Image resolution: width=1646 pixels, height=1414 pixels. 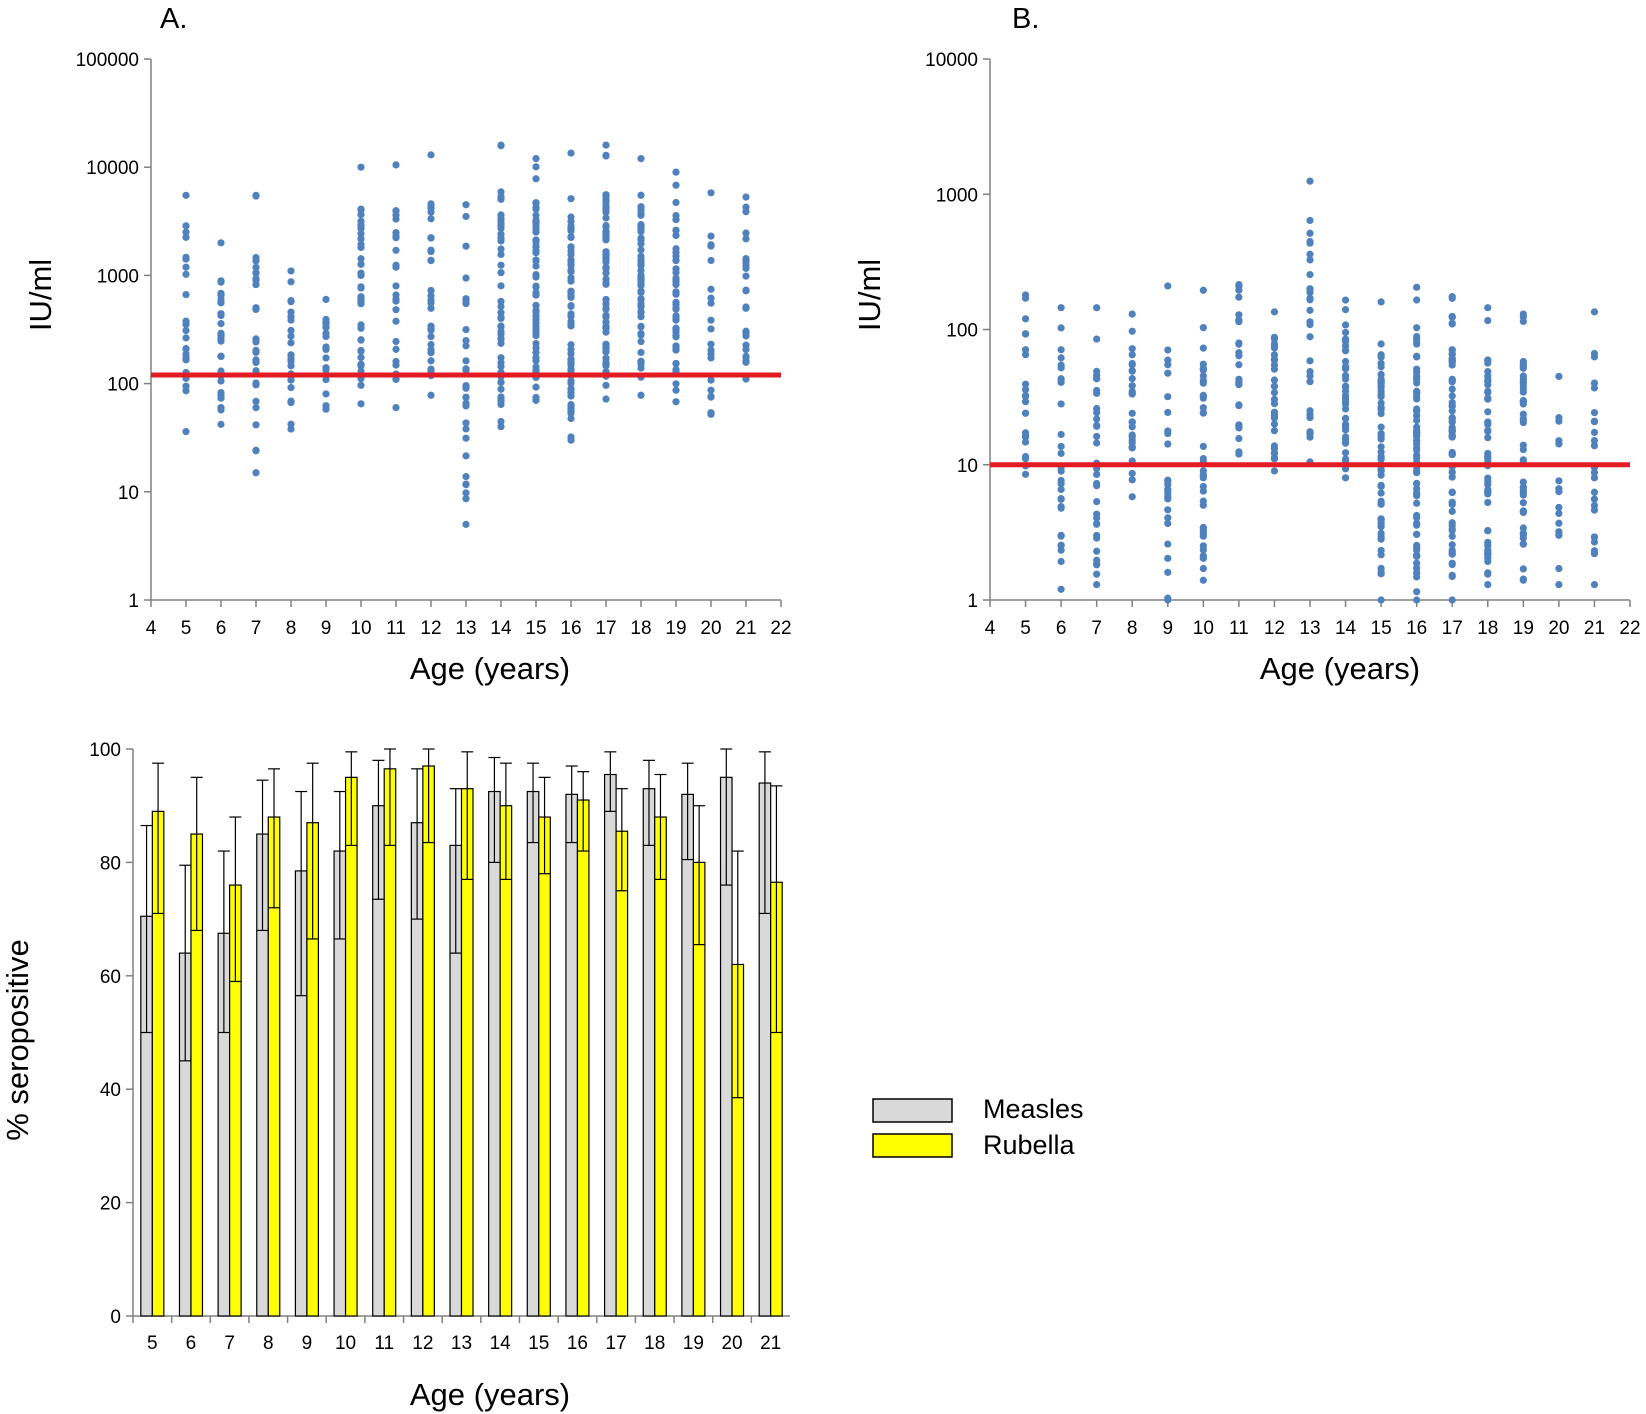 I want to click on panel-b-x-tick-label: 14, so click(x=1346, y=628).